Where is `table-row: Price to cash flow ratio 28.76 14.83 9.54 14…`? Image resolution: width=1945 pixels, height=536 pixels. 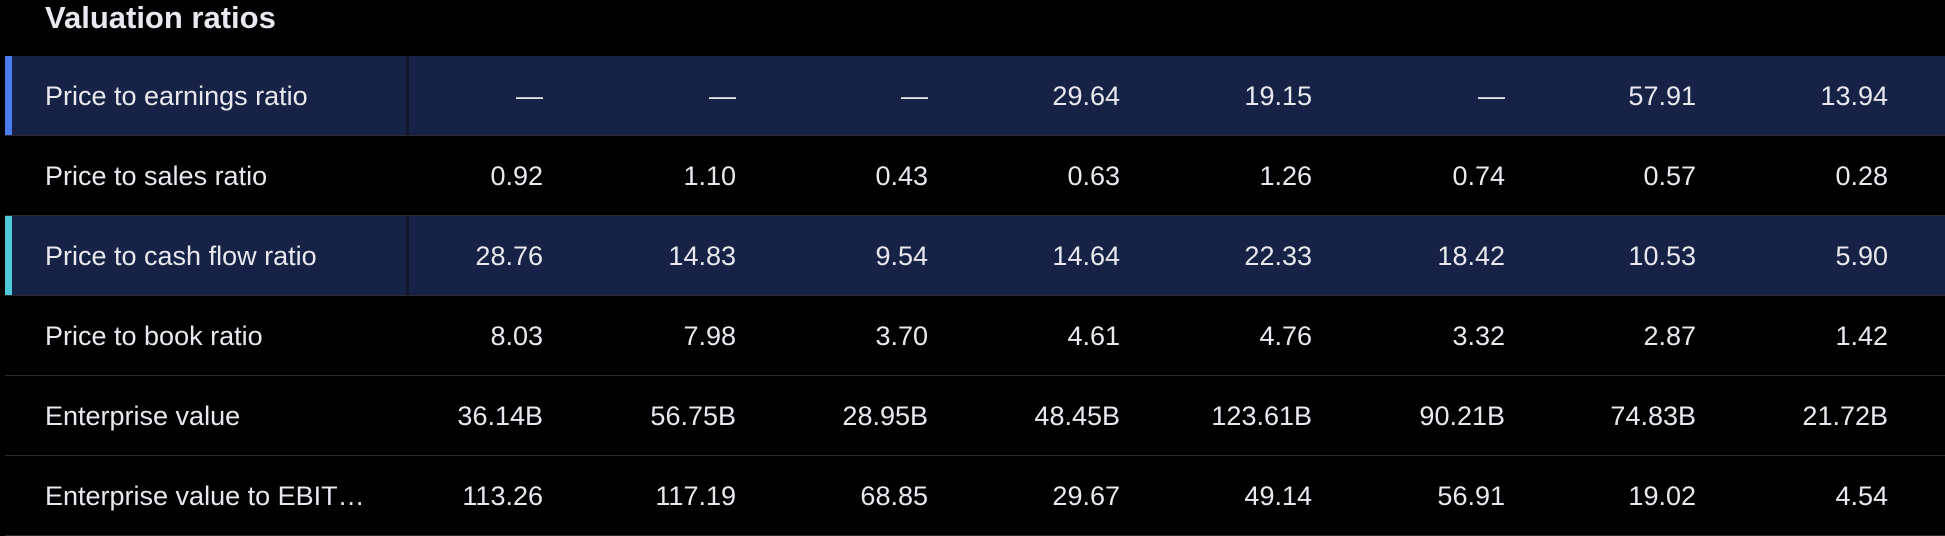 table-row: Price to cash flow ratio 28.76 14.83 9.54 14… is located at coordinates (975, 256).